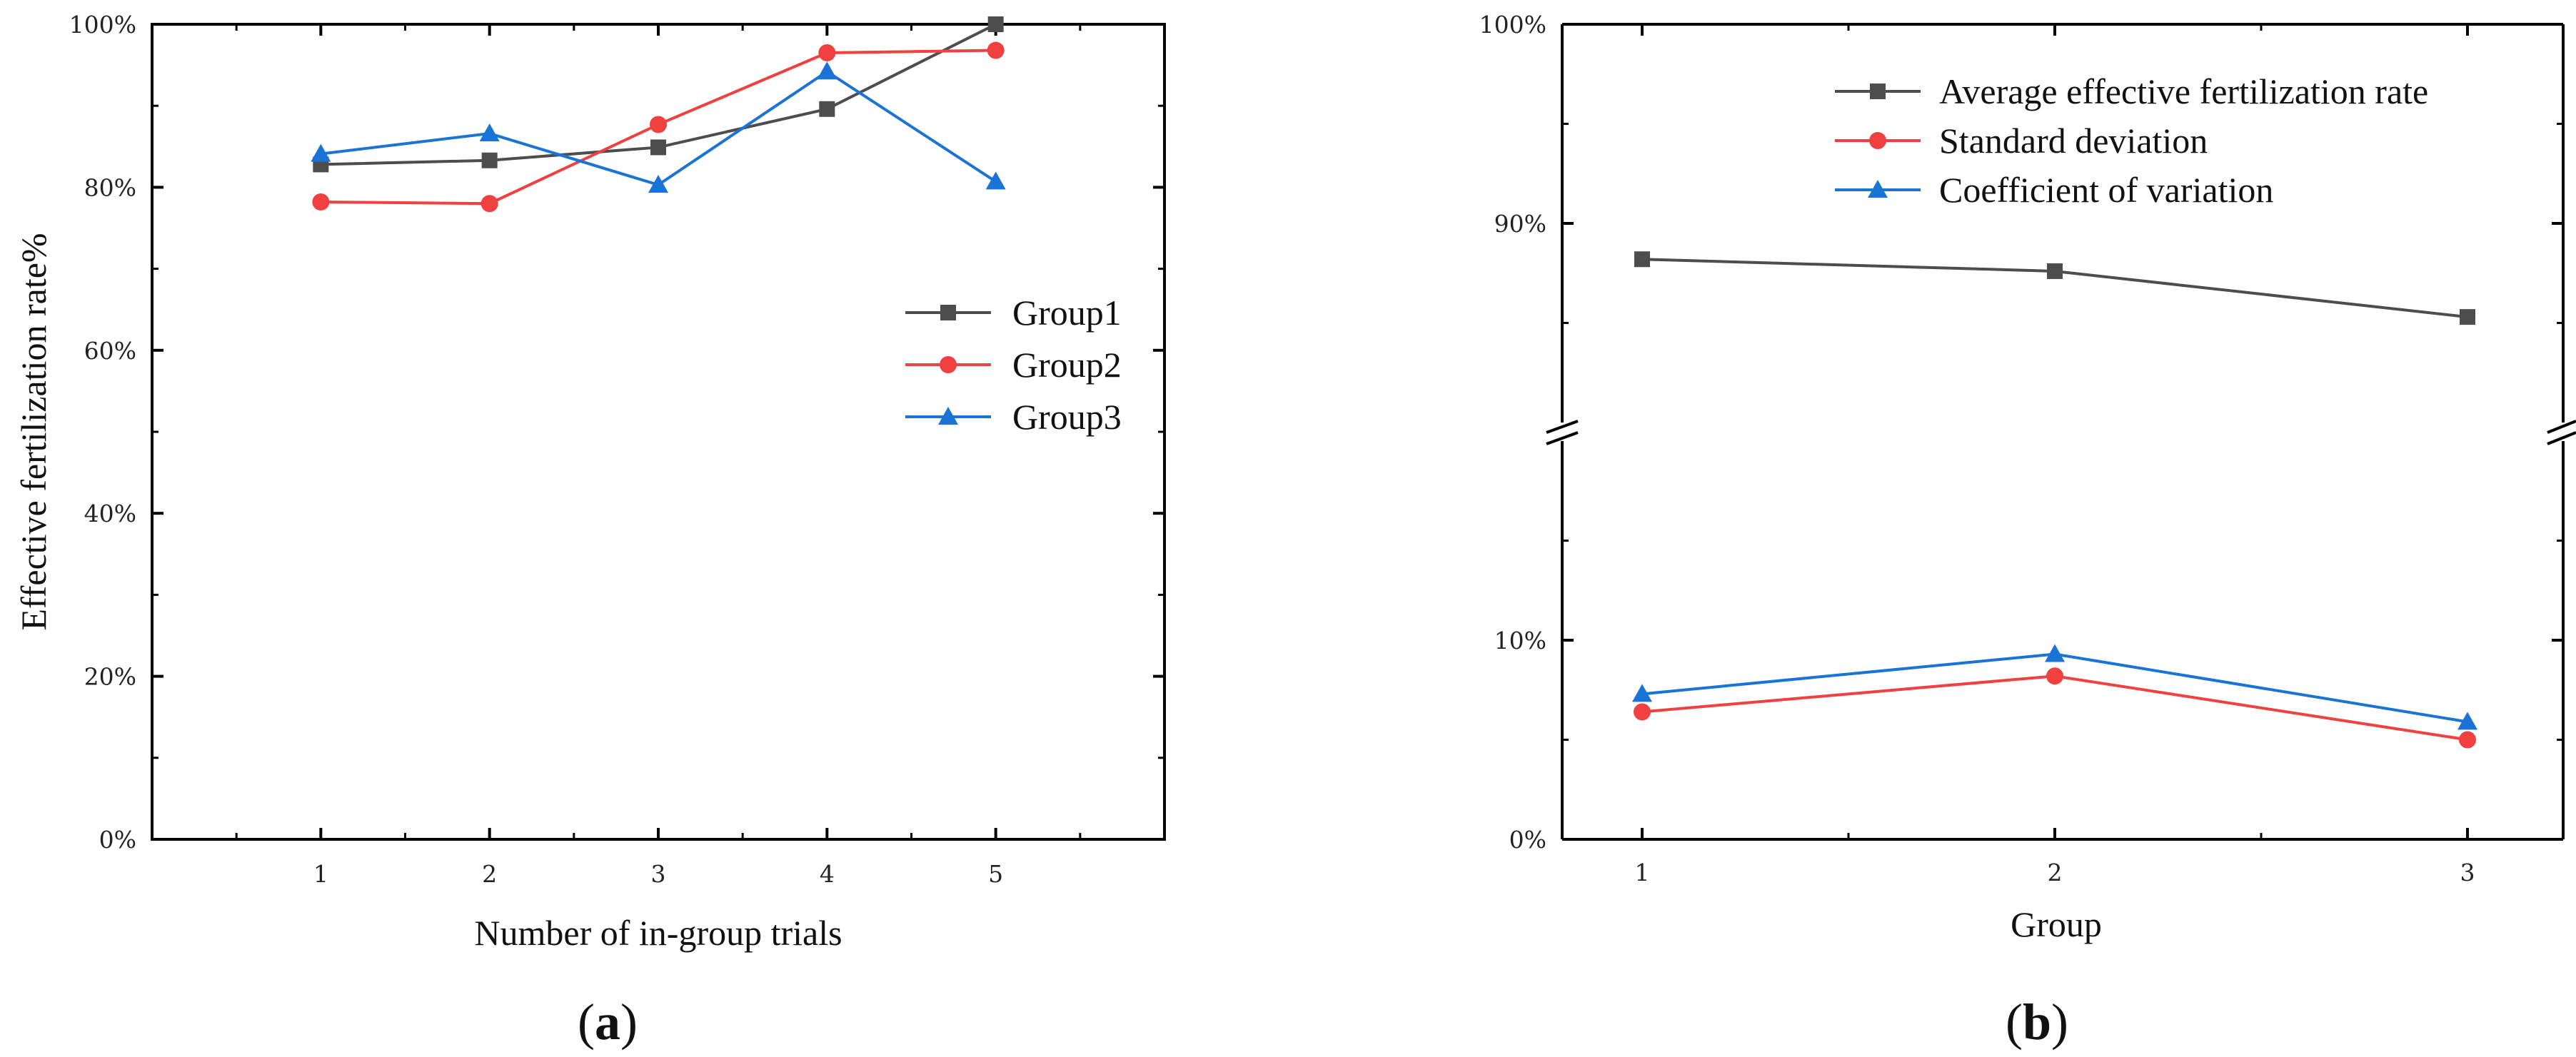 The width and height of the screenshot is (2576, 1057). What do you see at coordinates (103, 25) in the screenshot?
I see `chart-a-y-tick-label: 100%` at bounding box center [103, 25].